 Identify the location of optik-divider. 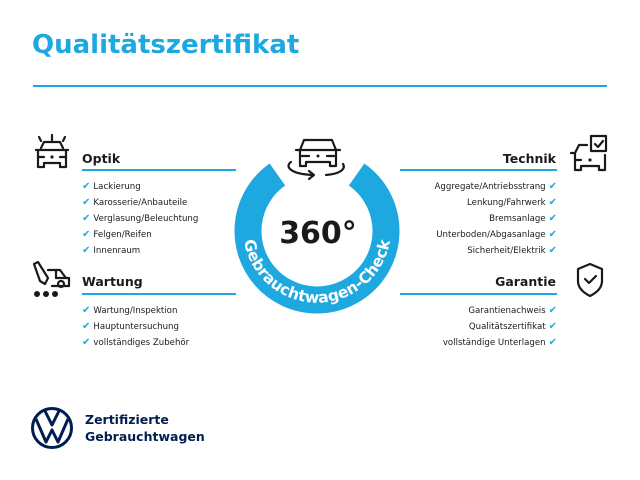
(159, 170).